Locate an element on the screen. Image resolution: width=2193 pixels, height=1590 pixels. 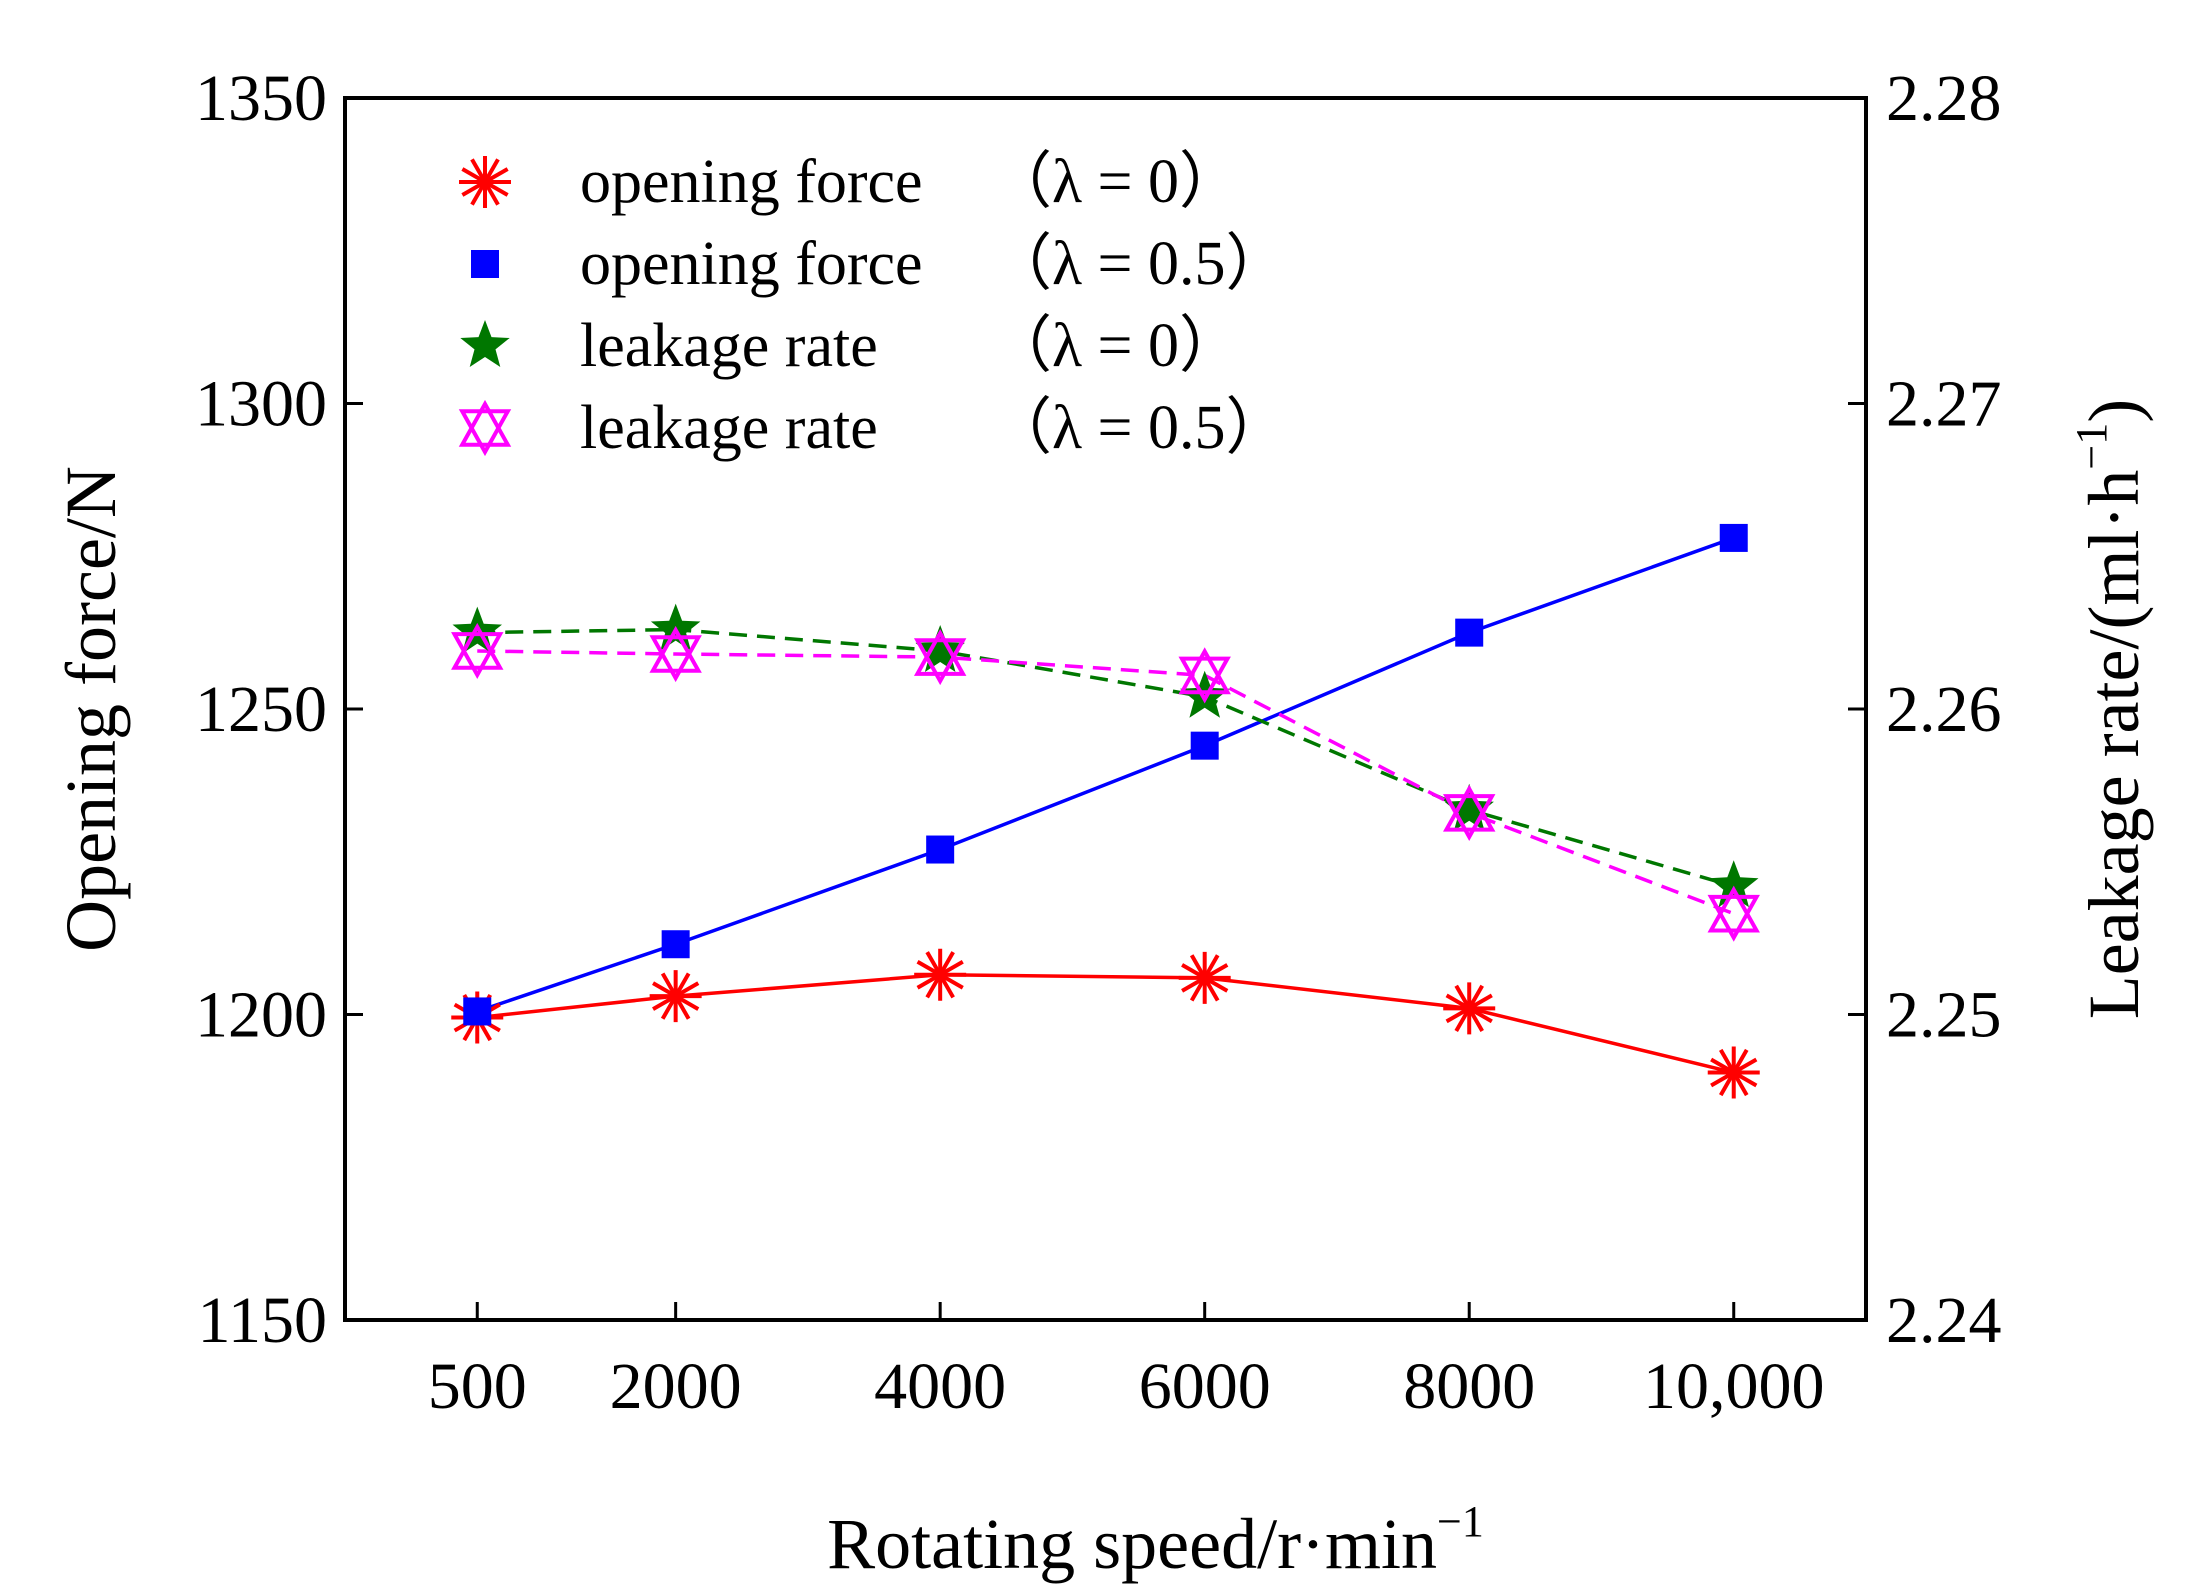
legend-label-0: opening force is located at coordinates (751, 182).